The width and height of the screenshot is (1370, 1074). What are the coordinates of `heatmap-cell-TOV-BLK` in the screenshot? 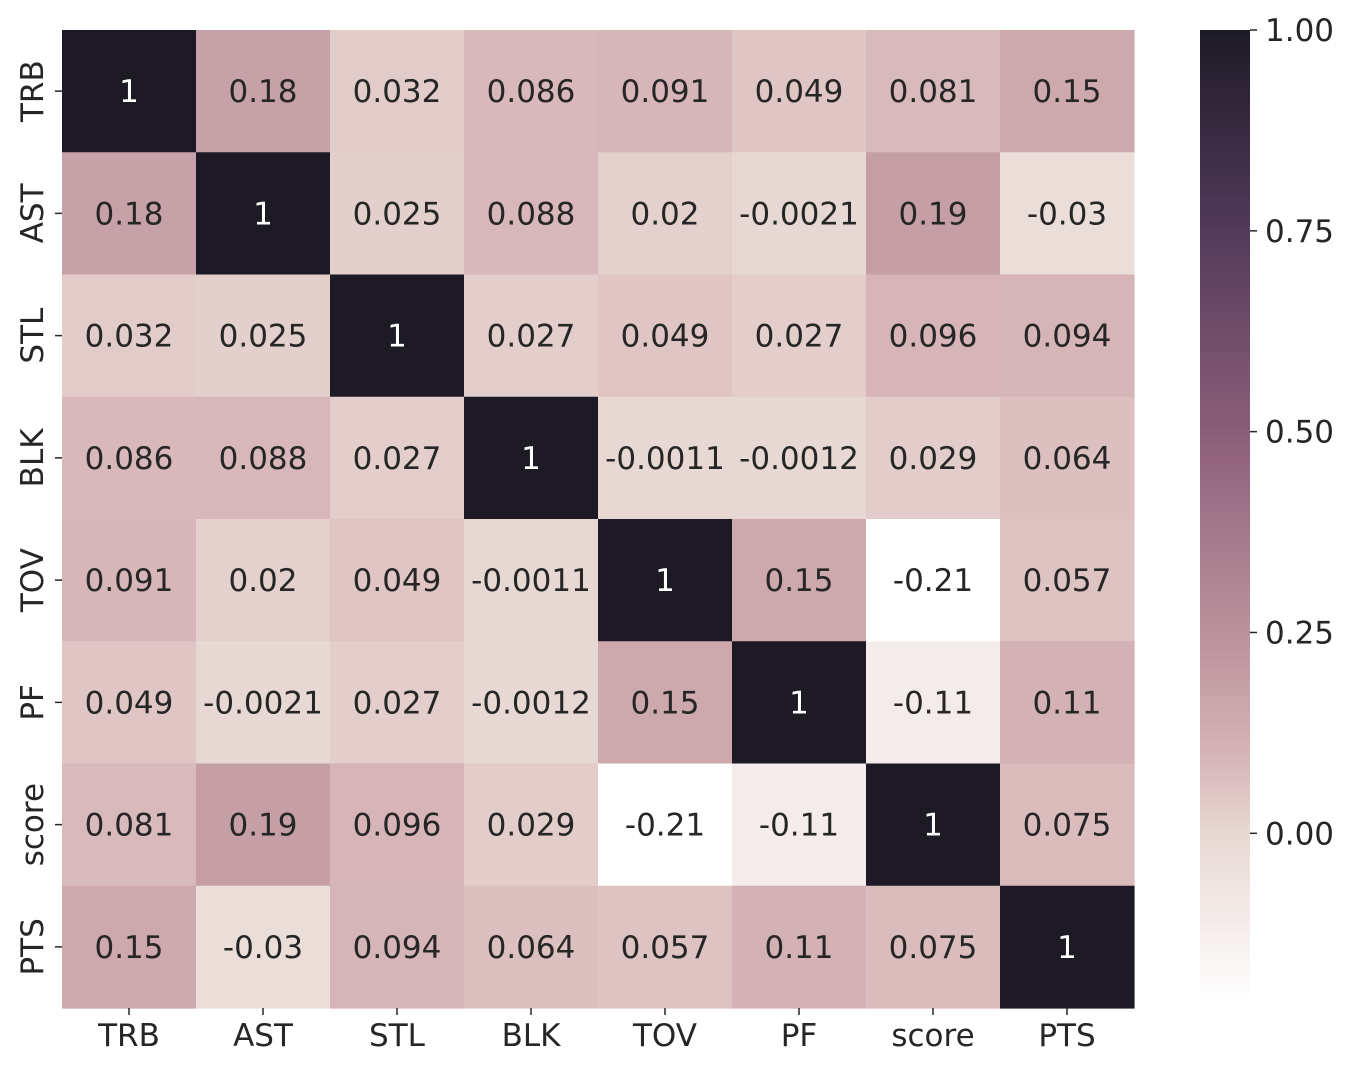 It's located at (531, 580).